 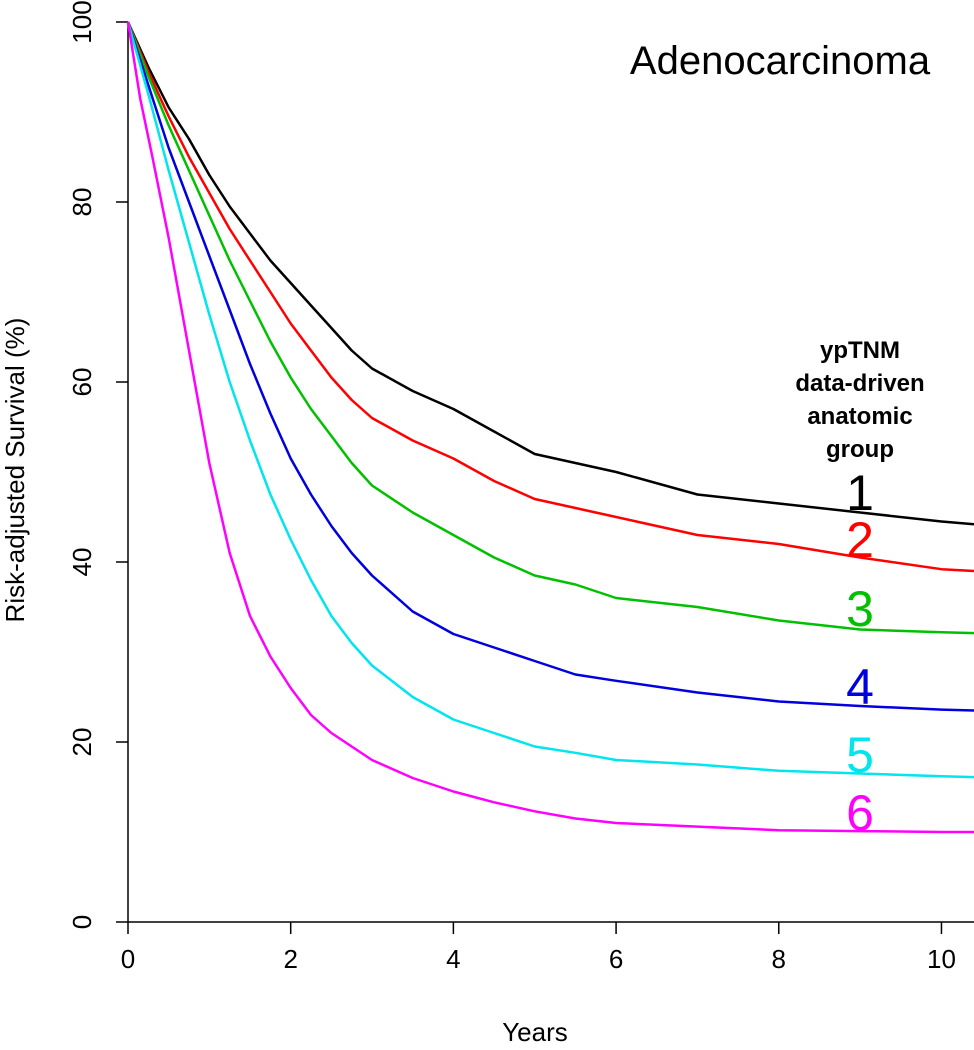 I want to click on y-tick-label: 0, so click(x=82, y=922).